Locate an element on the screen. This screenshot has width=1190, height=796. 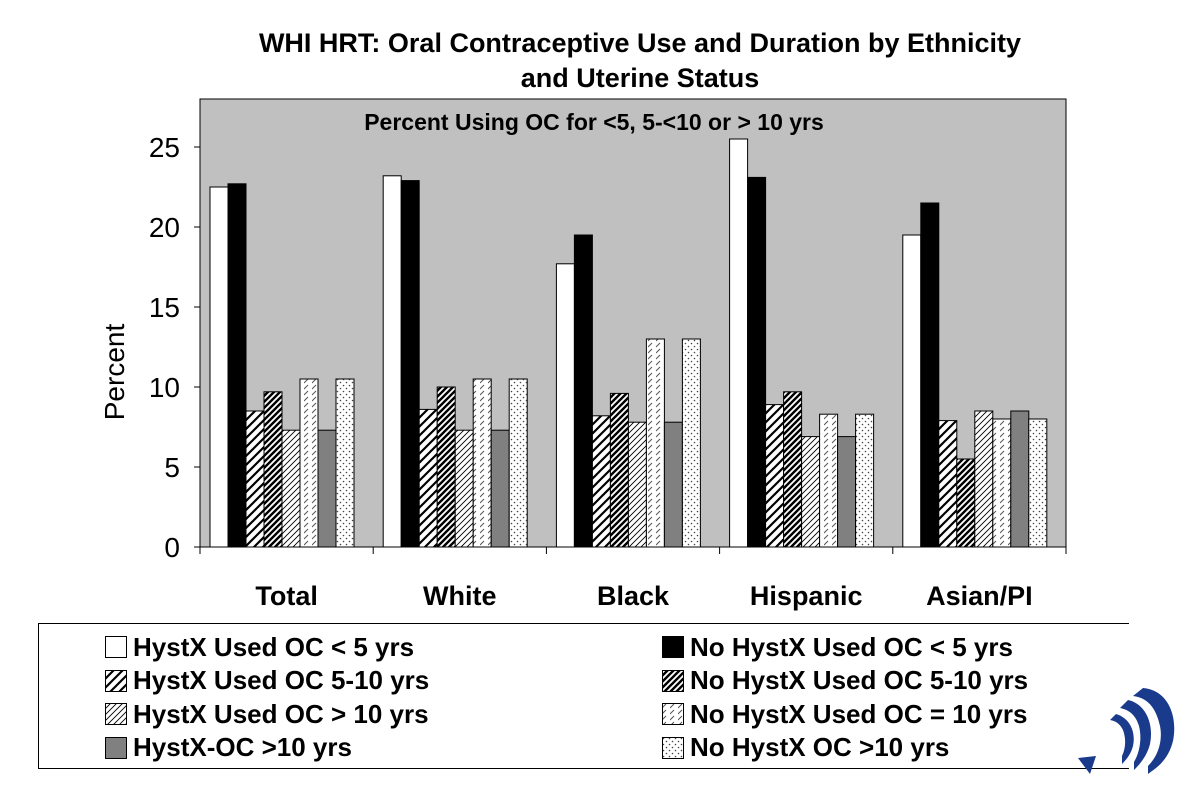
y-axis-label: Percent is located at coordinates (114, 372).